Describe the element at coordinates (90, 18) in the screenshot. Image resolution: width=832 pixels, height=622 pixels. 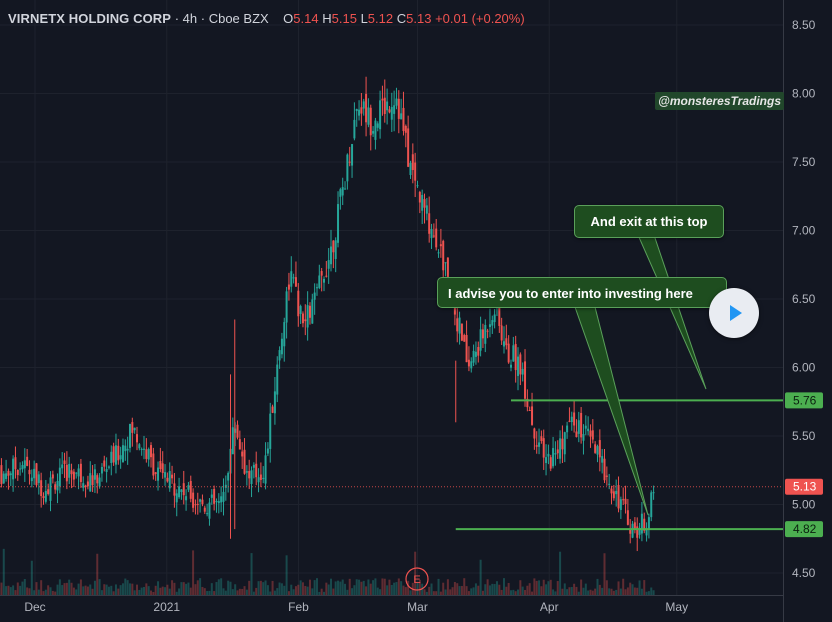
I see `symbol-name: VIRNETX HOLDING CORP` at that location.